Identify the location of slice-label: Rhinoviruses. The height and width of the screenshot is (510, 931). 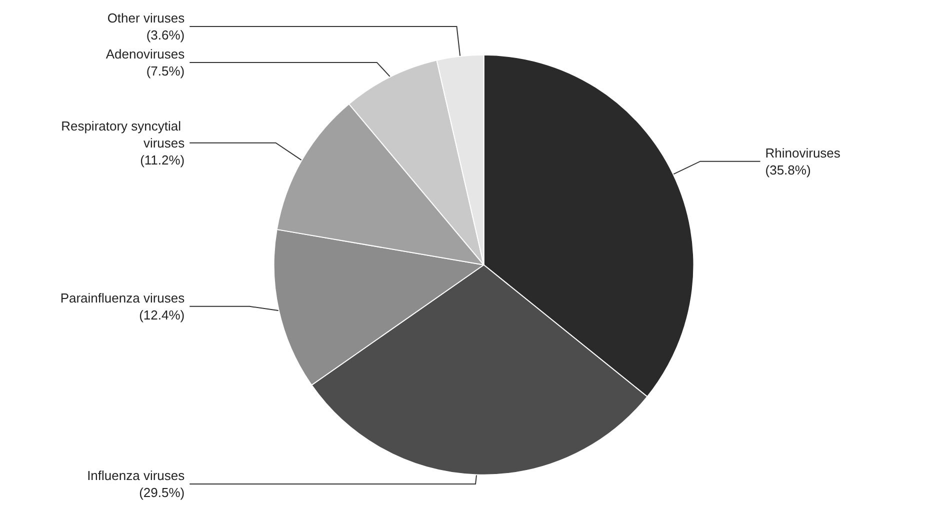
(803, 152).